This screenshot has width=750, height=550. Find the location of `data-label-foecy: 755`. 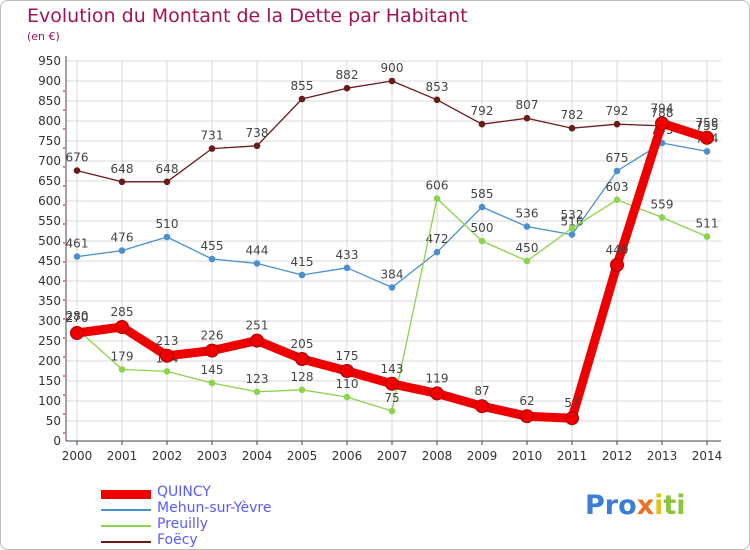

data-label-foecy: 755 is located at coordinates (707, 126).